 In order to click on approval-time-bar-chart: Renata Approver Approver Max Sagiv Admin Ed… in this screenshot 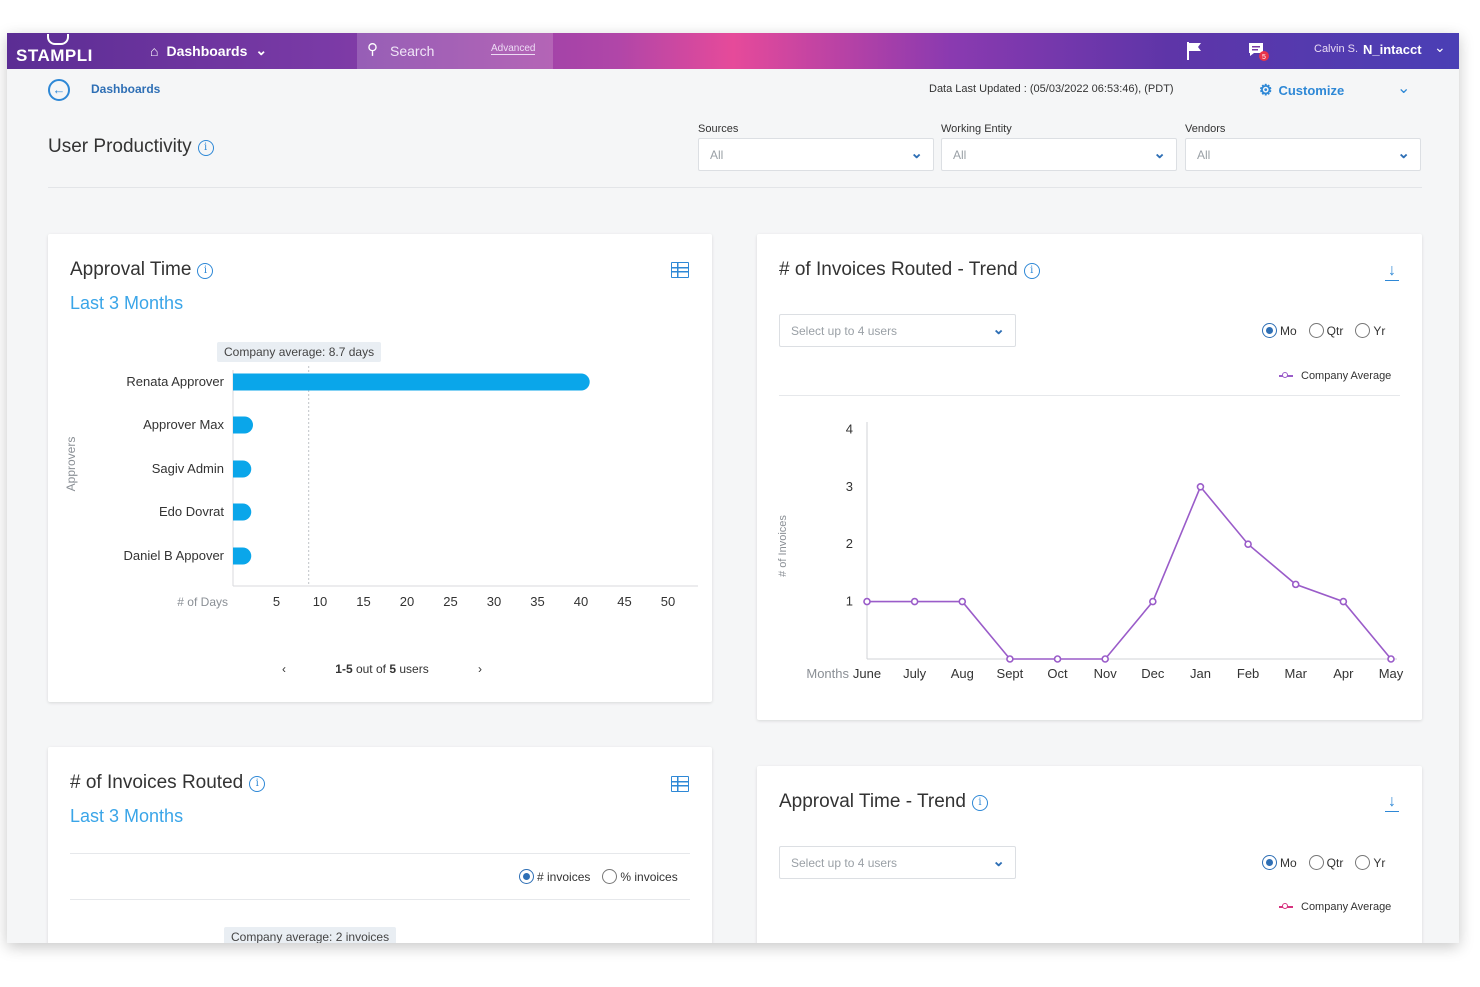, I will do `click(381, 487)`.